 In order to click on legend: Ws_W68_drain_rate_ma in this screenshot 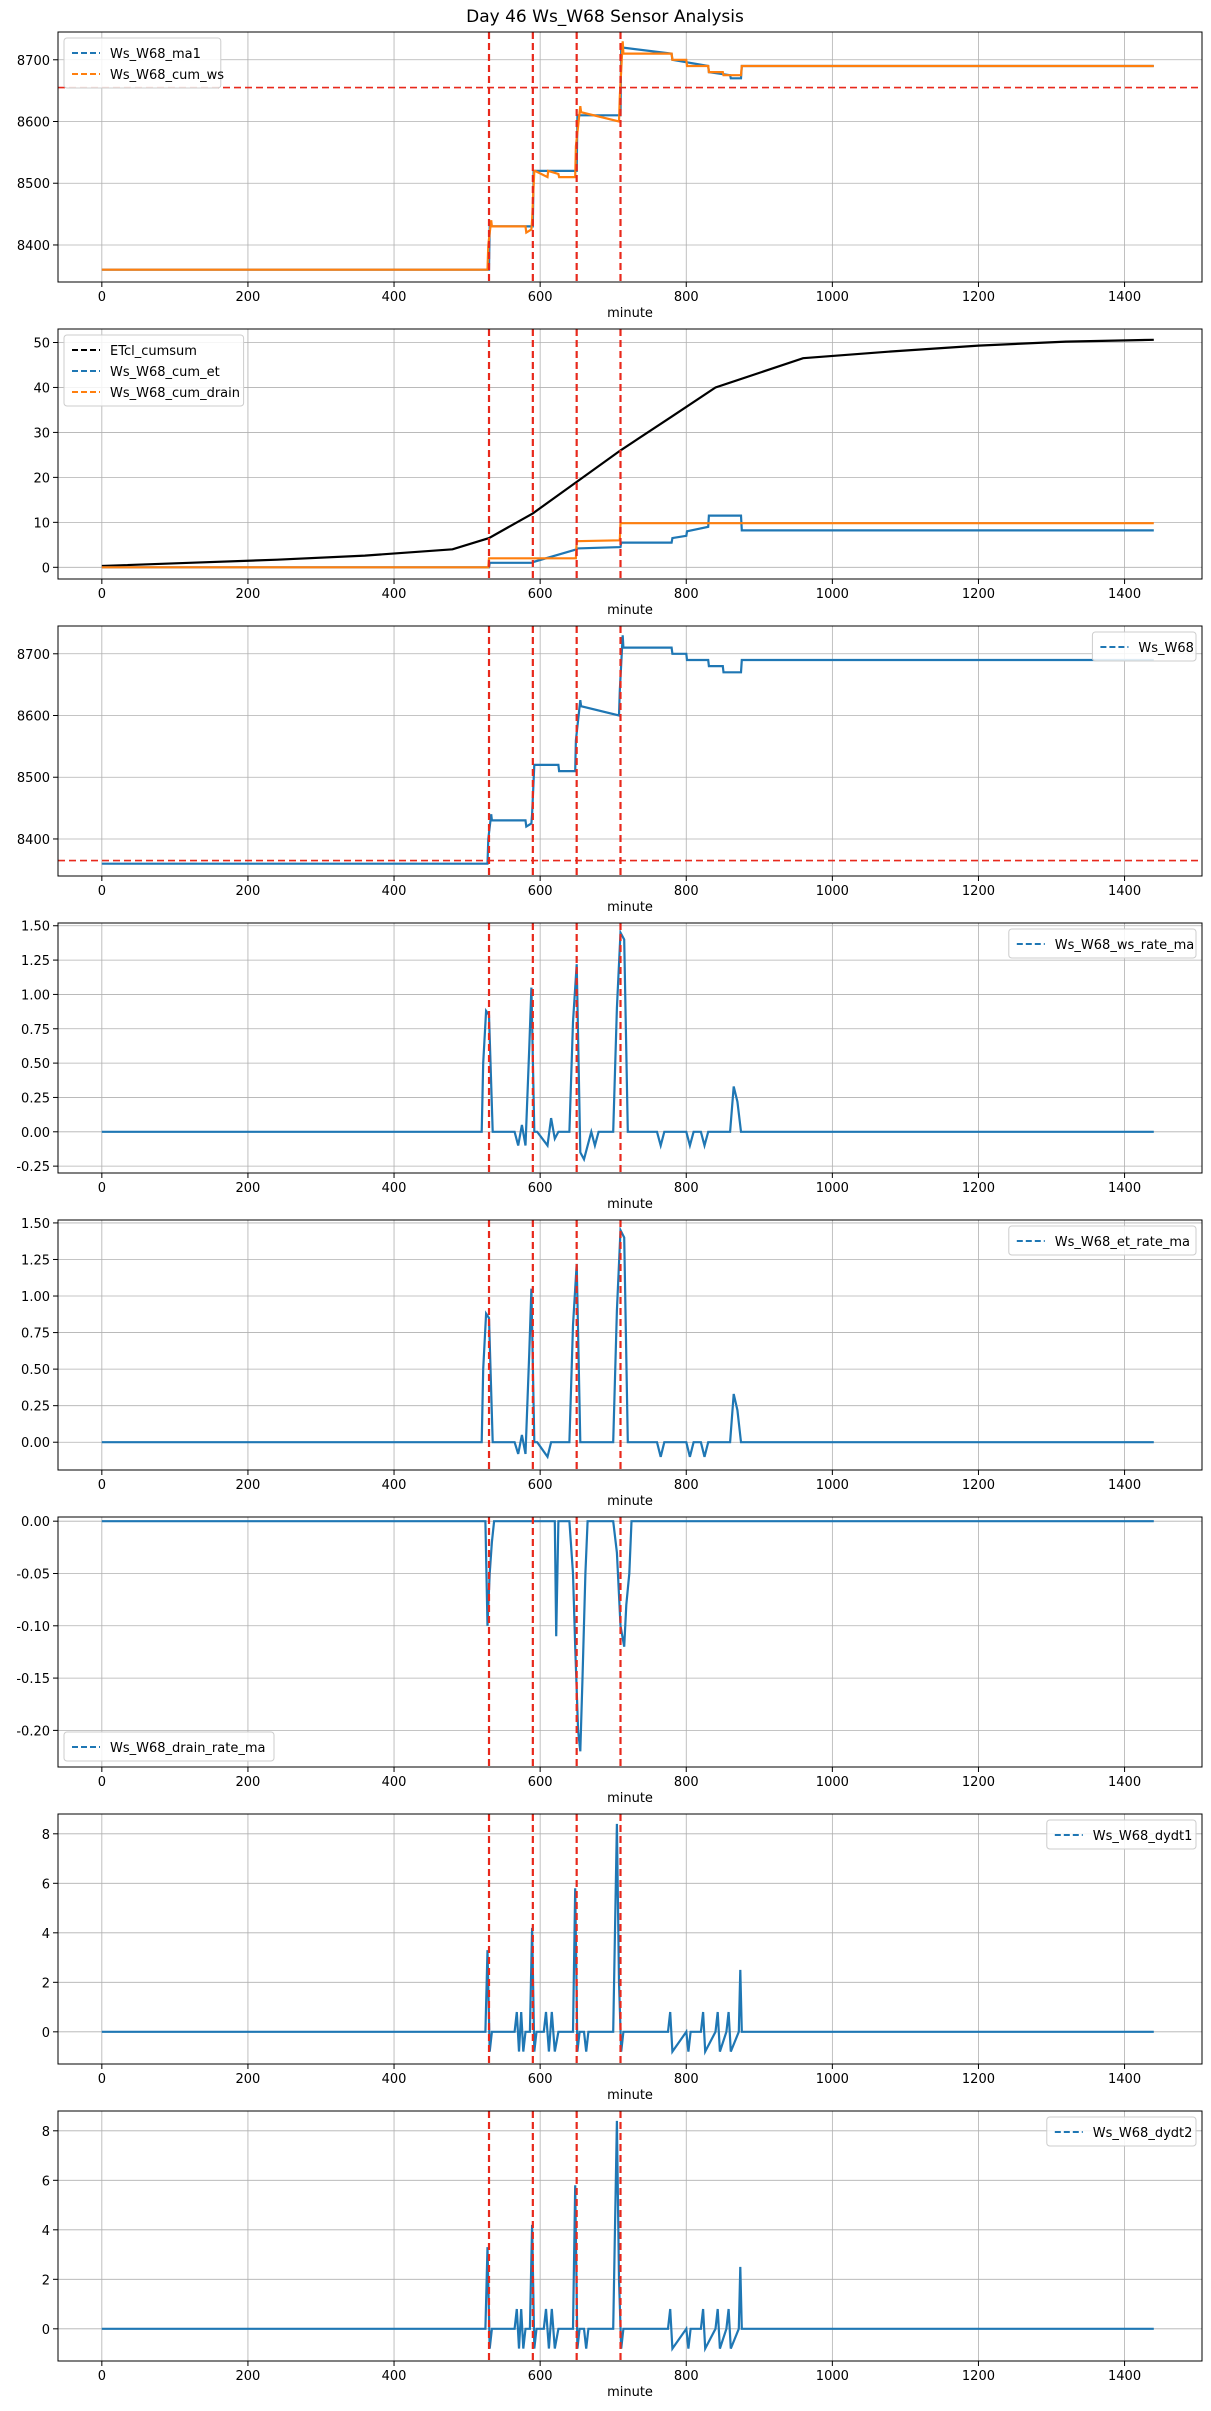, I will do `click(169, 1746)`.